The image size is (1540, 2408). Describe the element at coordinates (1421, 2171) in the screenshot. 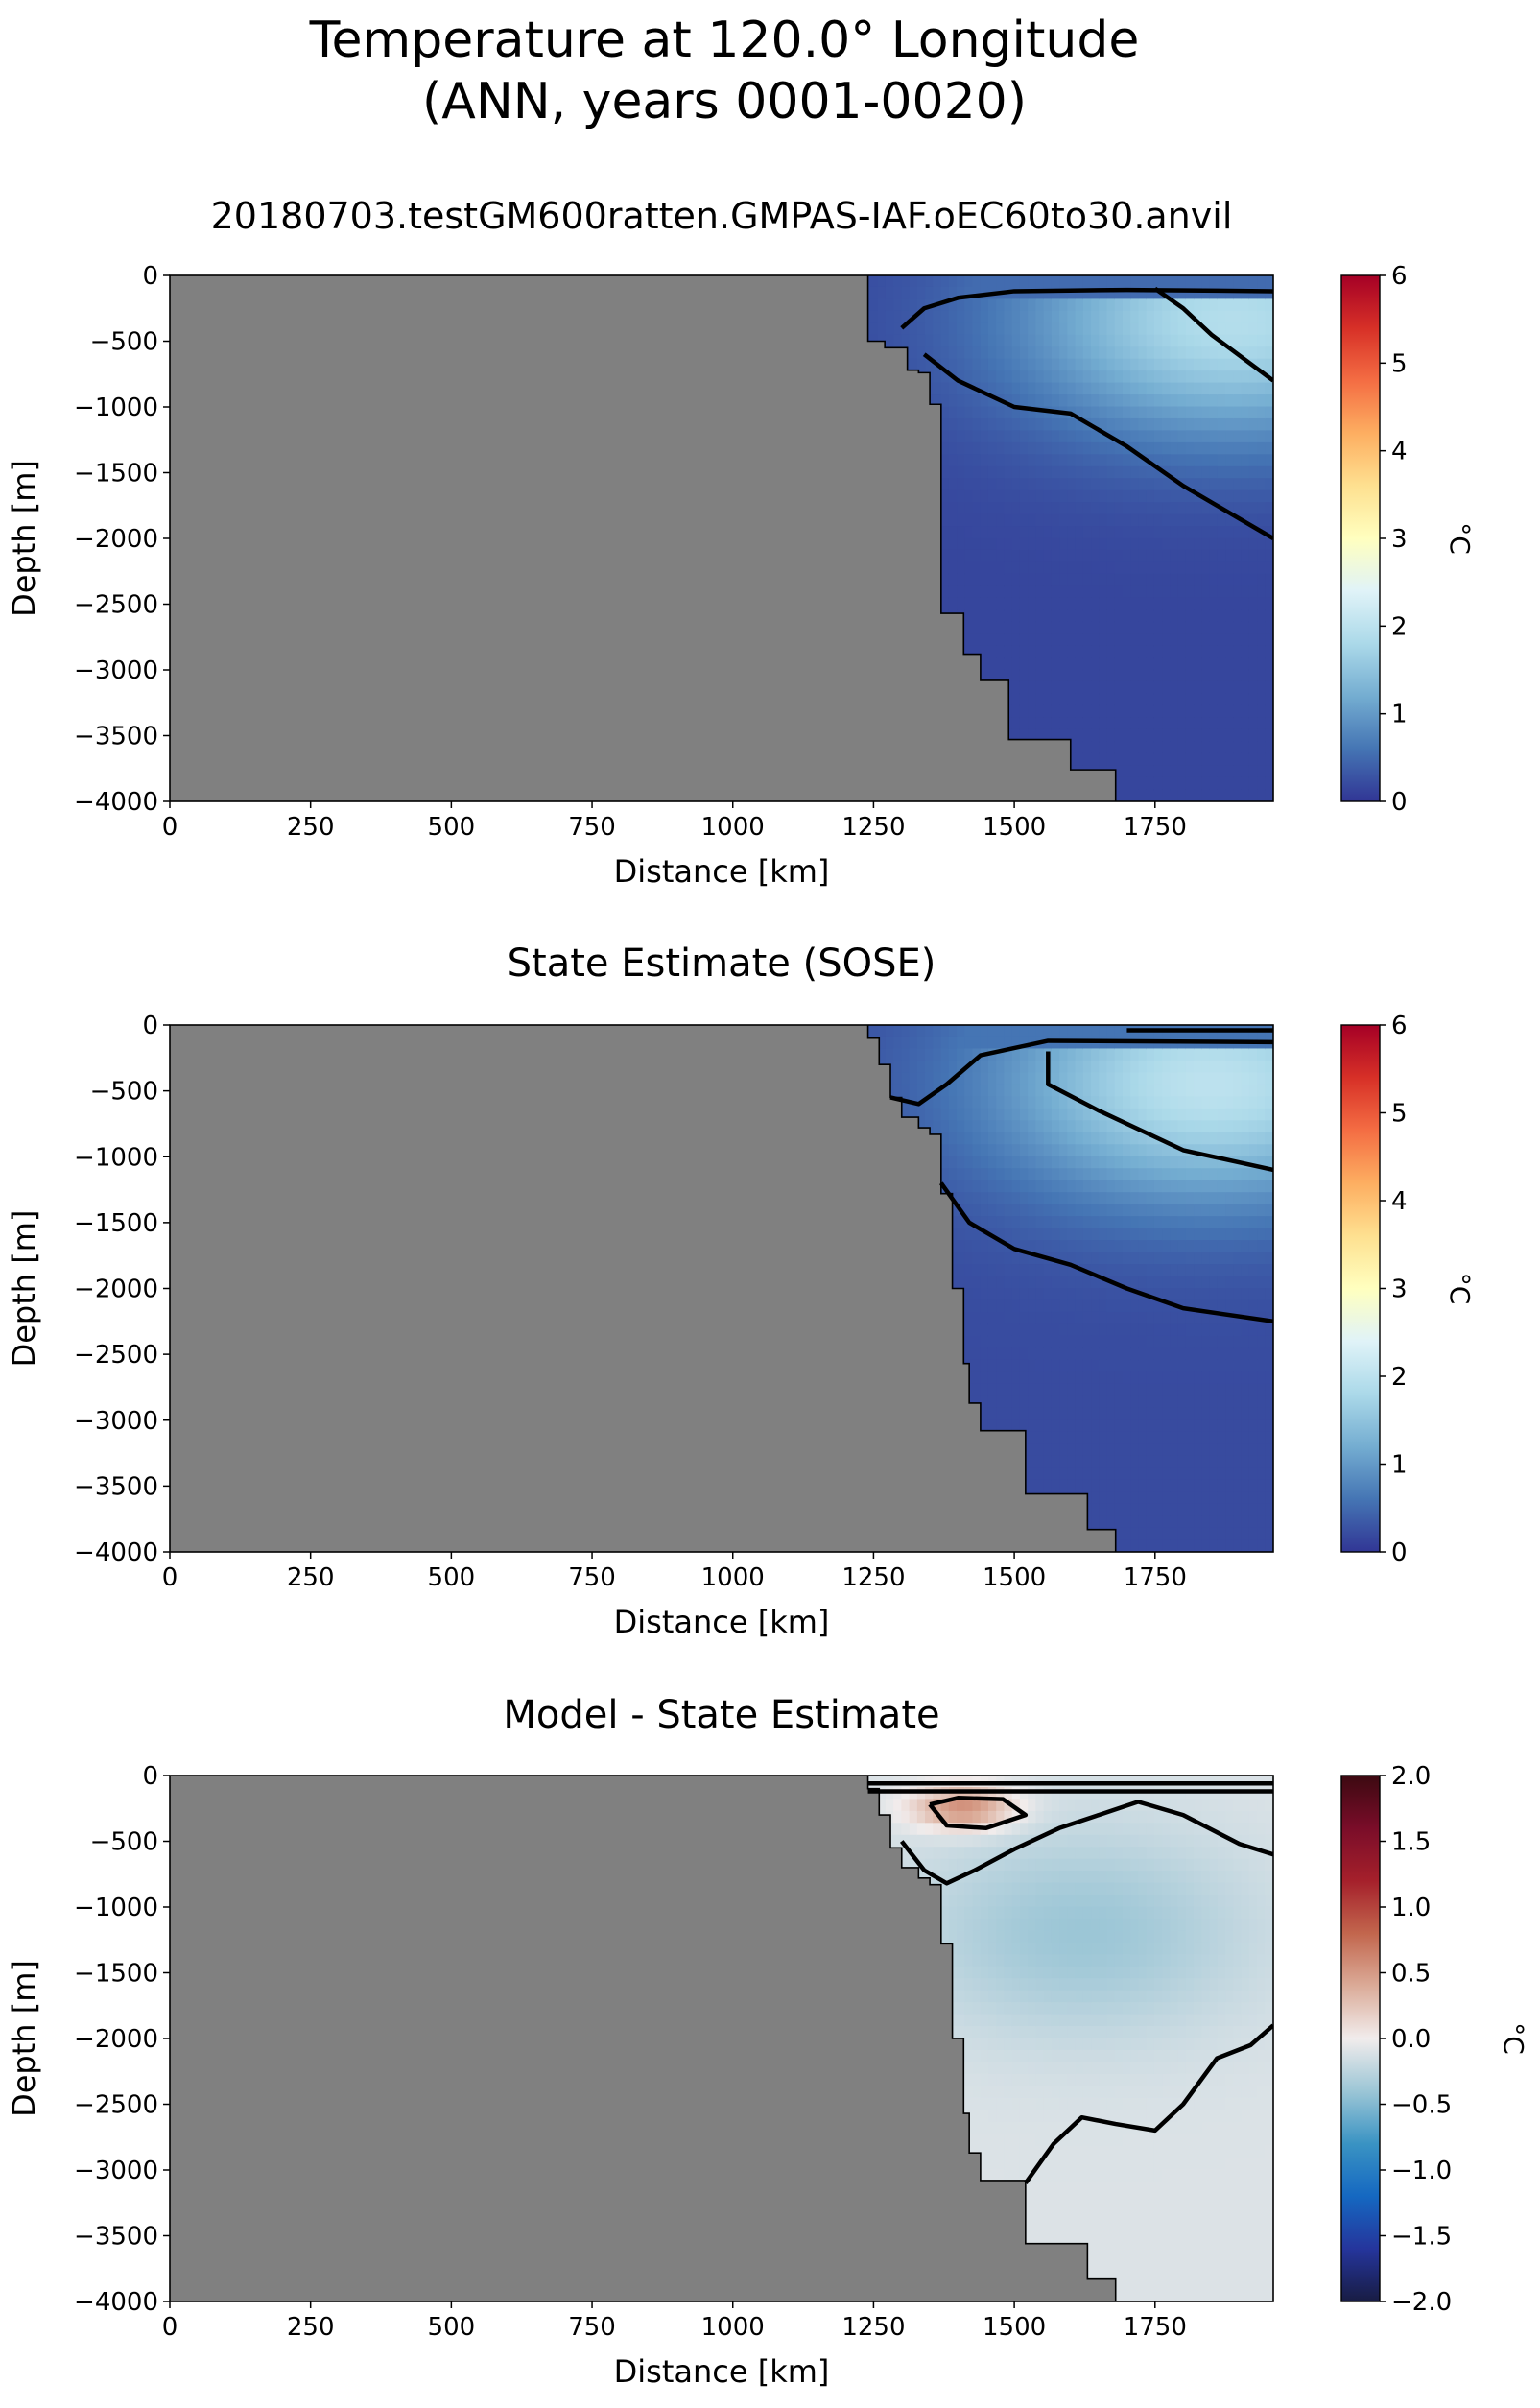

I see `colorbar-tick-label: −1.0` at that location.